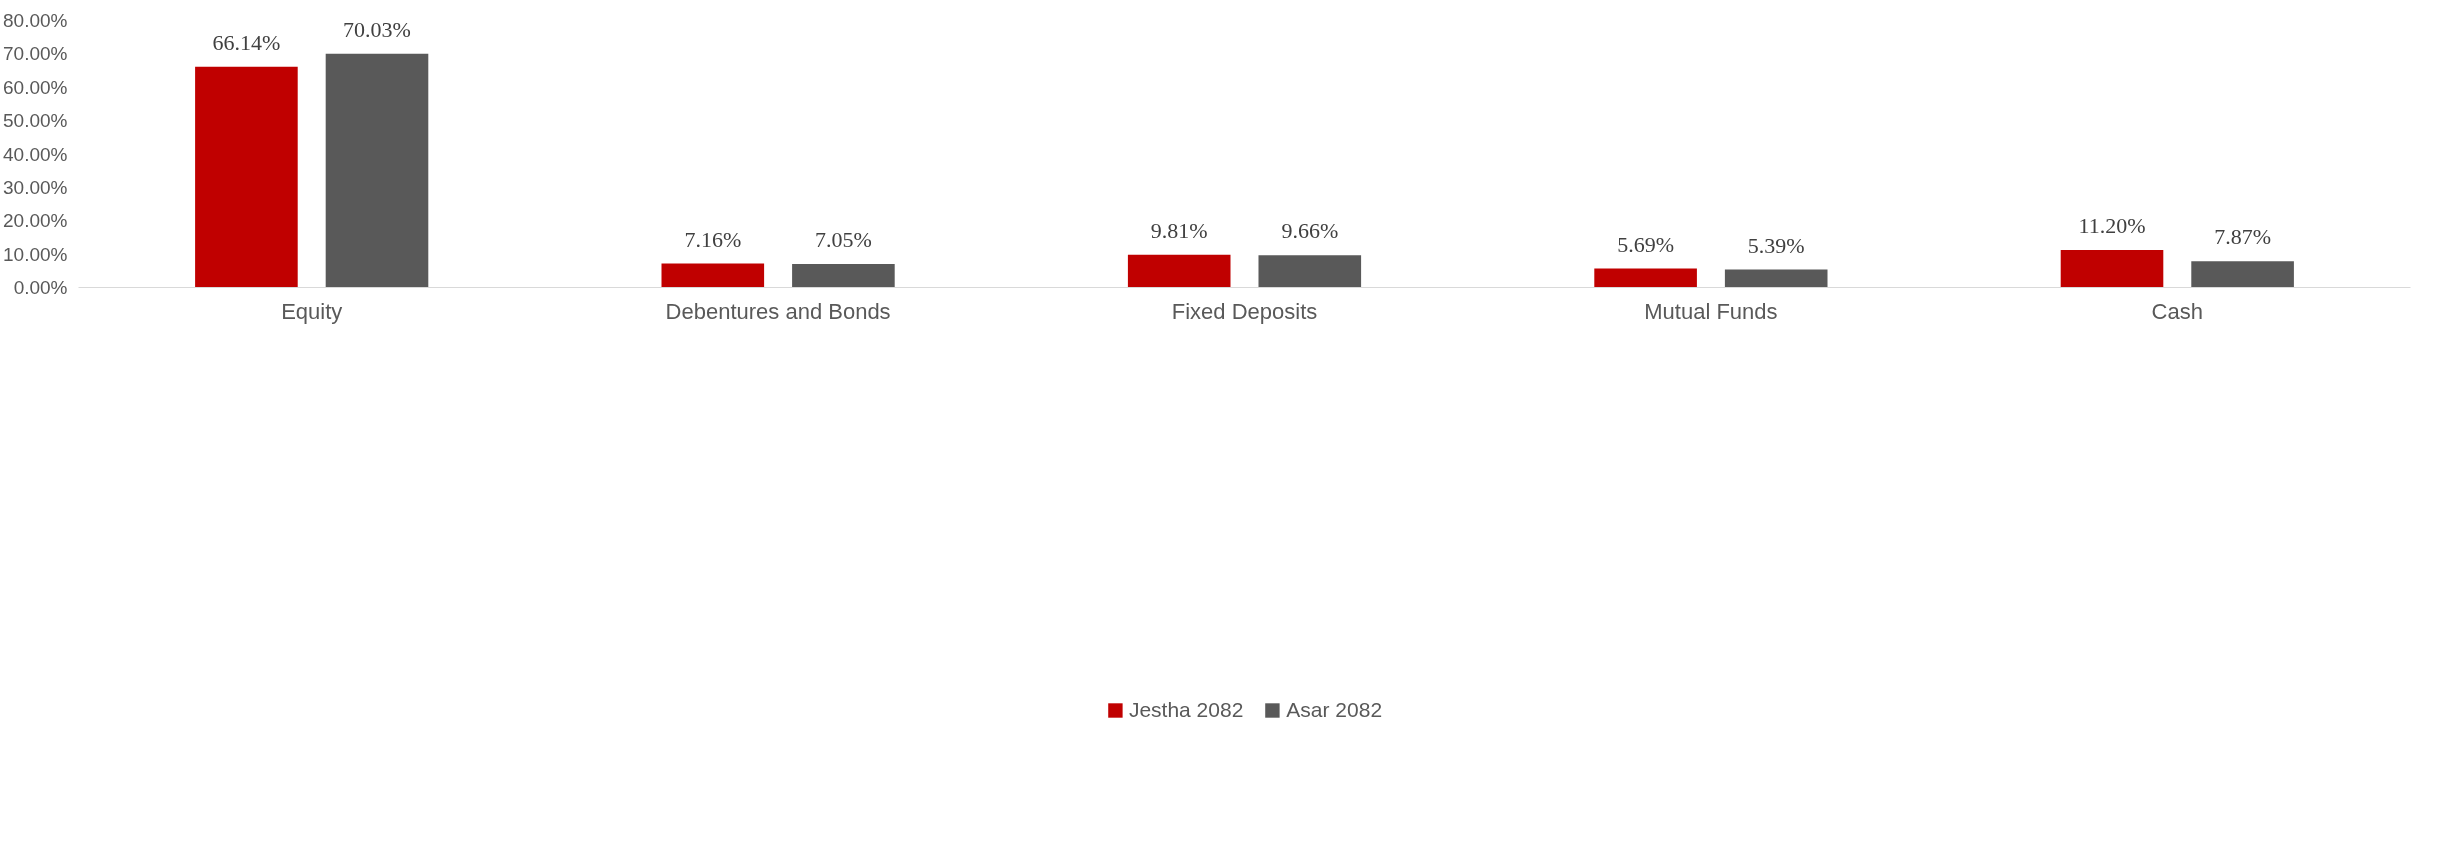  I want to click on y-tick-label: 70.00%, so click(35, 54).